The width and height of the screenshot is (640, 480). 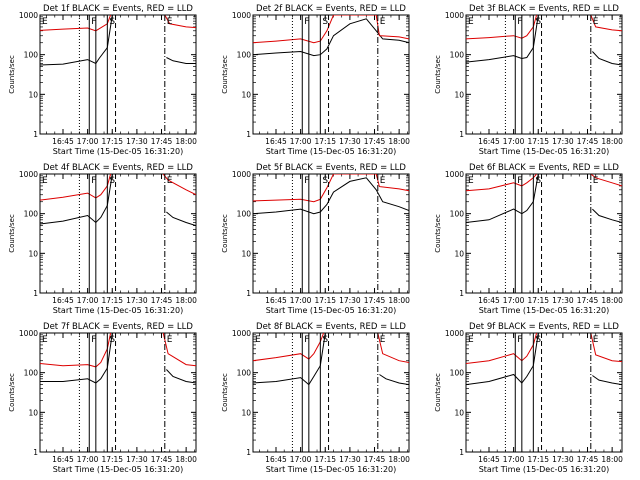 I want to click on panel-title: Det 7f BLACK = Events, RED = LLD, so click(x=118, y=327).